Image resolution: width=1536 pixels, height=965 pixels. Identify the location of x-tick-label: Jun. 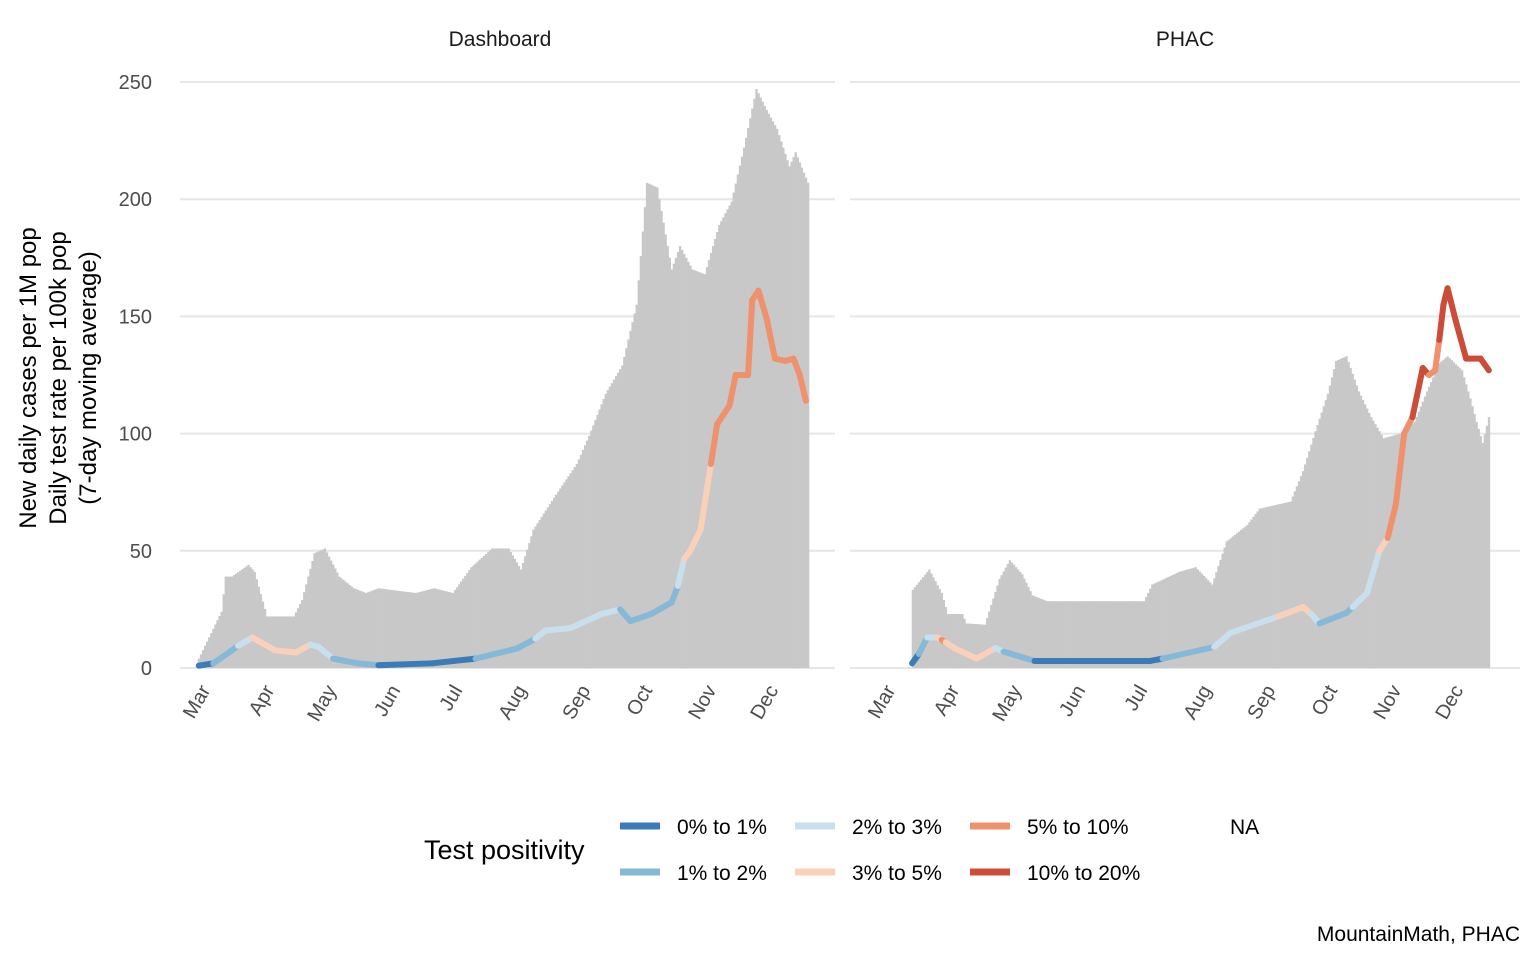
(1072, 701).